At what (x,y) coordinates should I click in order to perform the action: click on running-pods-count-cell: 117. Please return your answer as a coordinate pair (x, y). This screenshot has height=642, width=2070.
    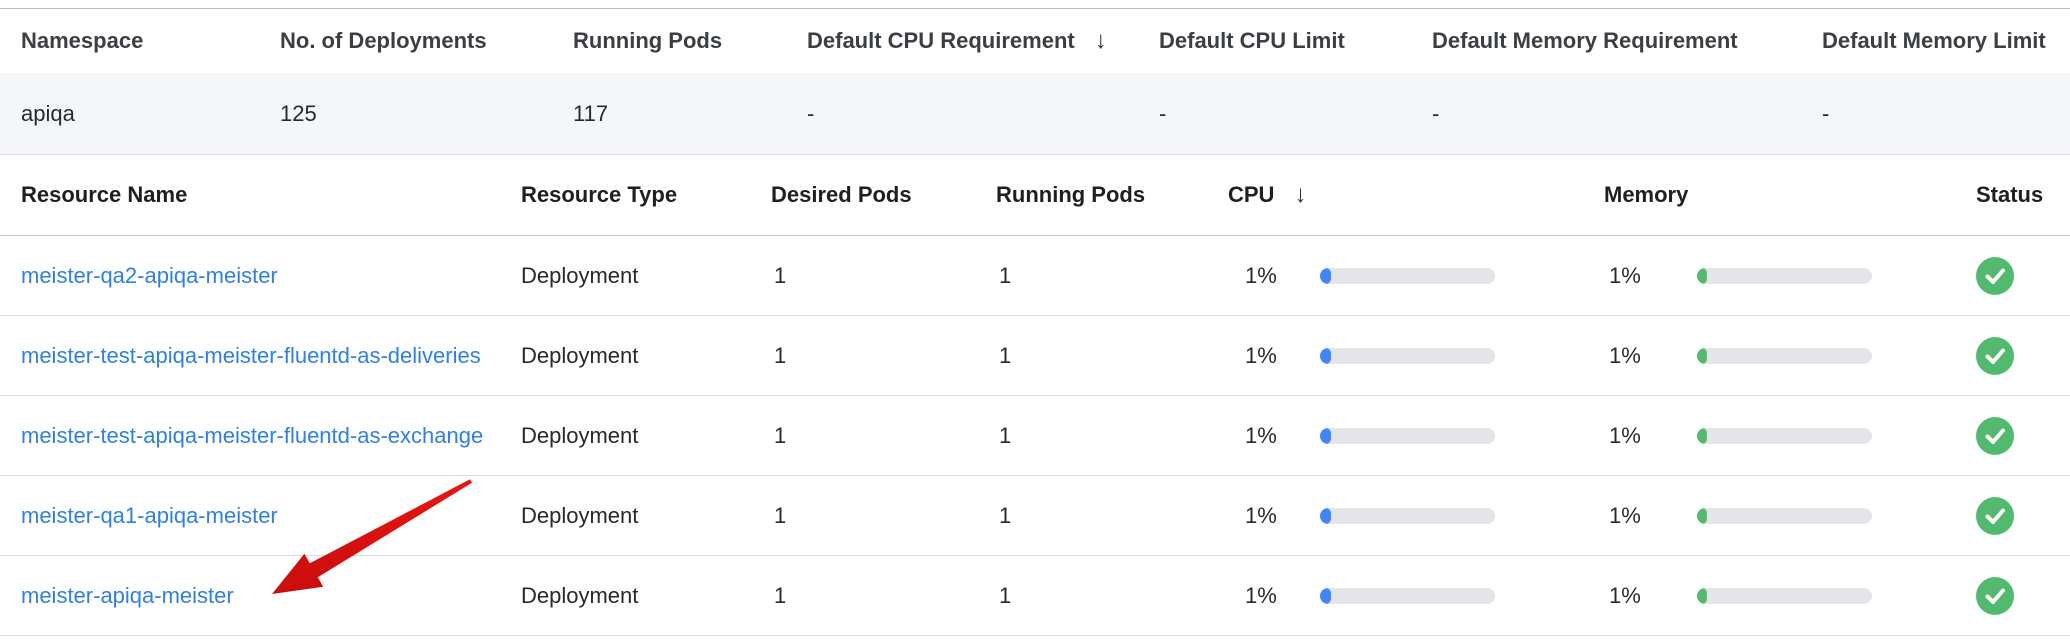
    Looking at the image, I should click on (591, 113).